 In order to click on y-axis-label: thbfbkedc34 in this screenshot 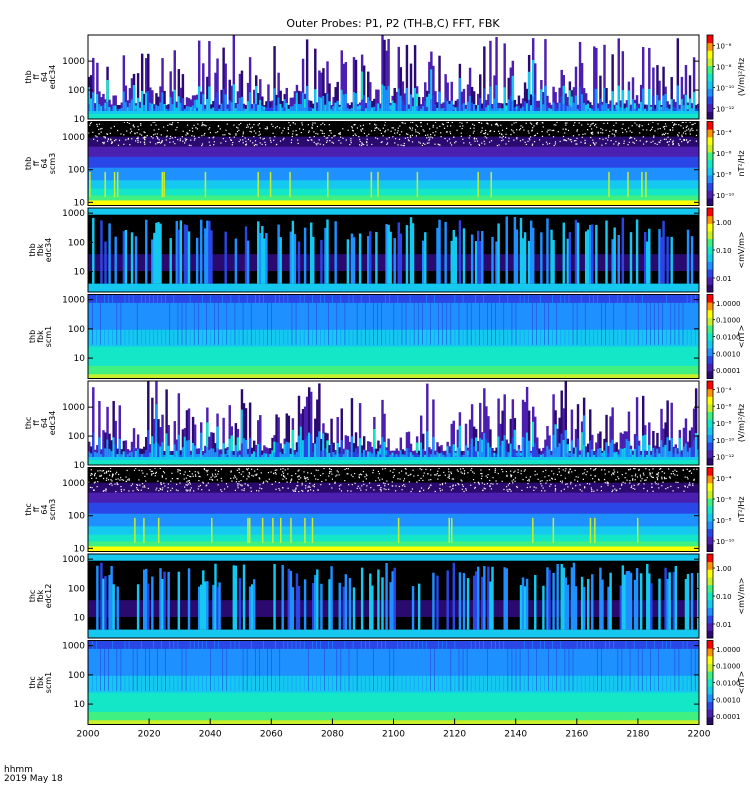, I will do `click(40, 250)`.